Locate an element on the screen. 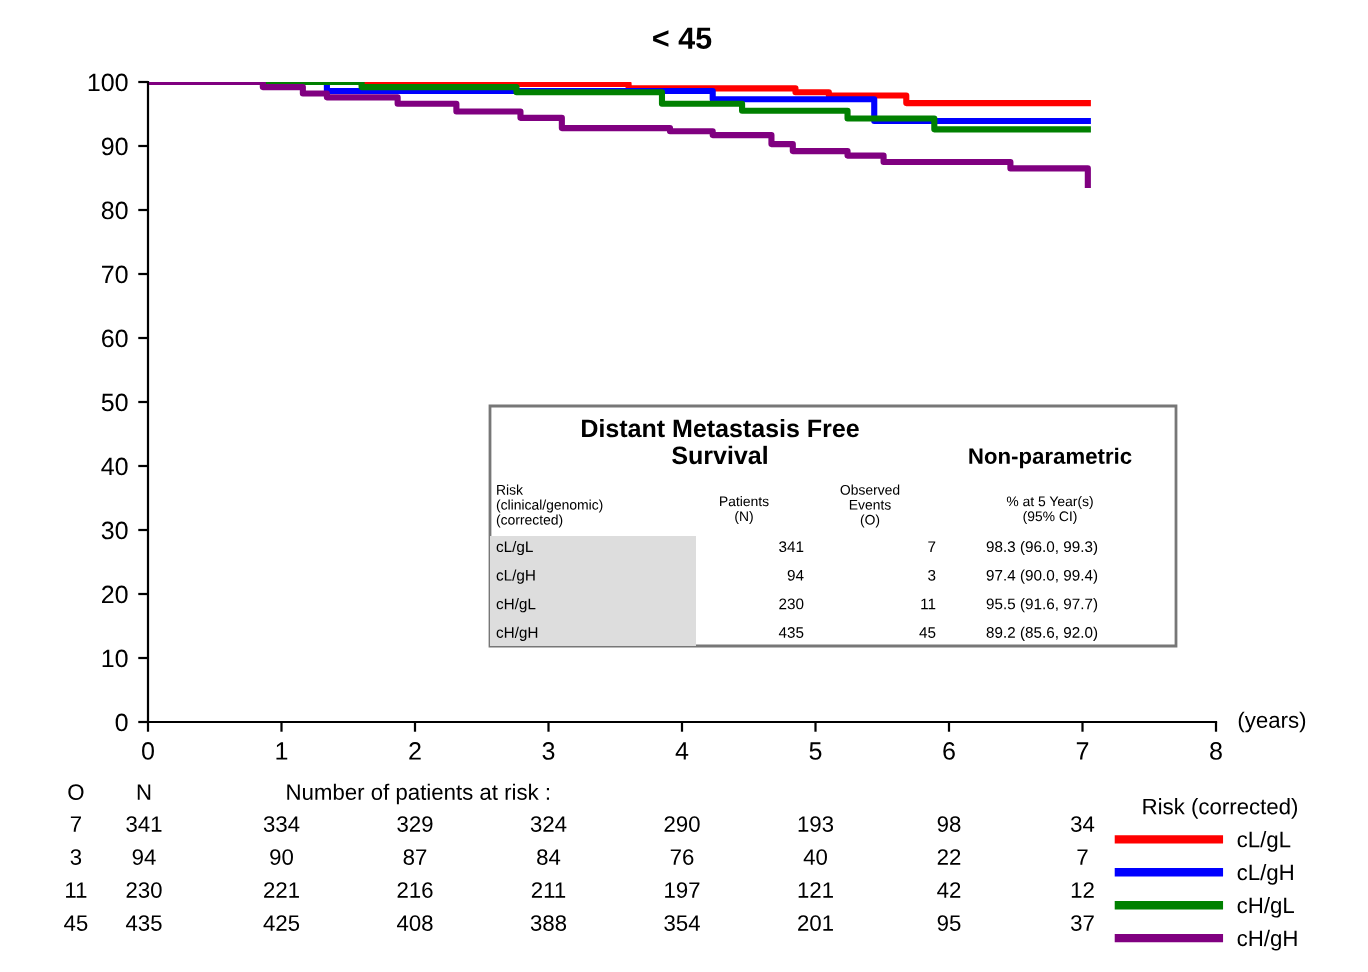 The width and height of the screenshot is (1368, 972). text: 76 is located at coordinates (682, 857).